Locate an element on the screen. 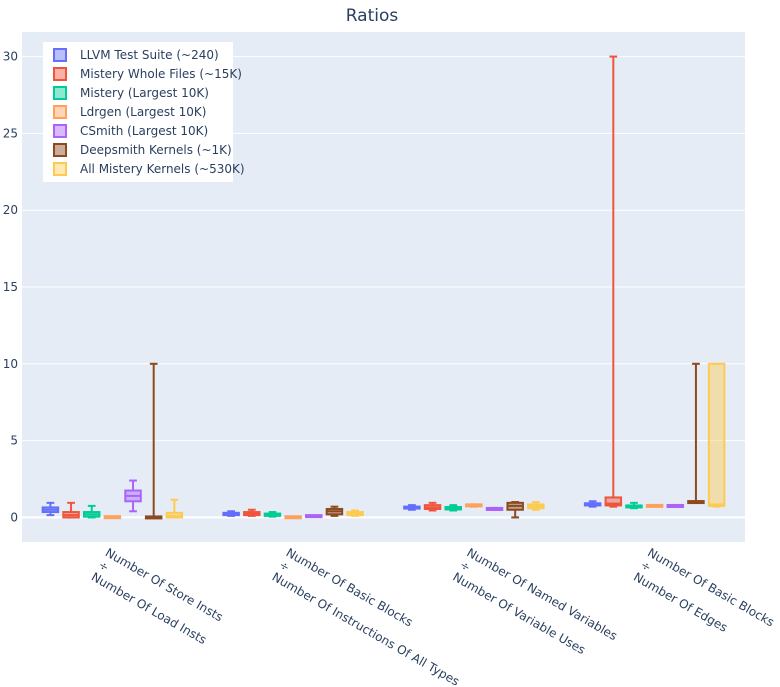 The image size is (780, 687). legend-label: Mistery Whole Files (~15K) is located at coordinates (161, 74).